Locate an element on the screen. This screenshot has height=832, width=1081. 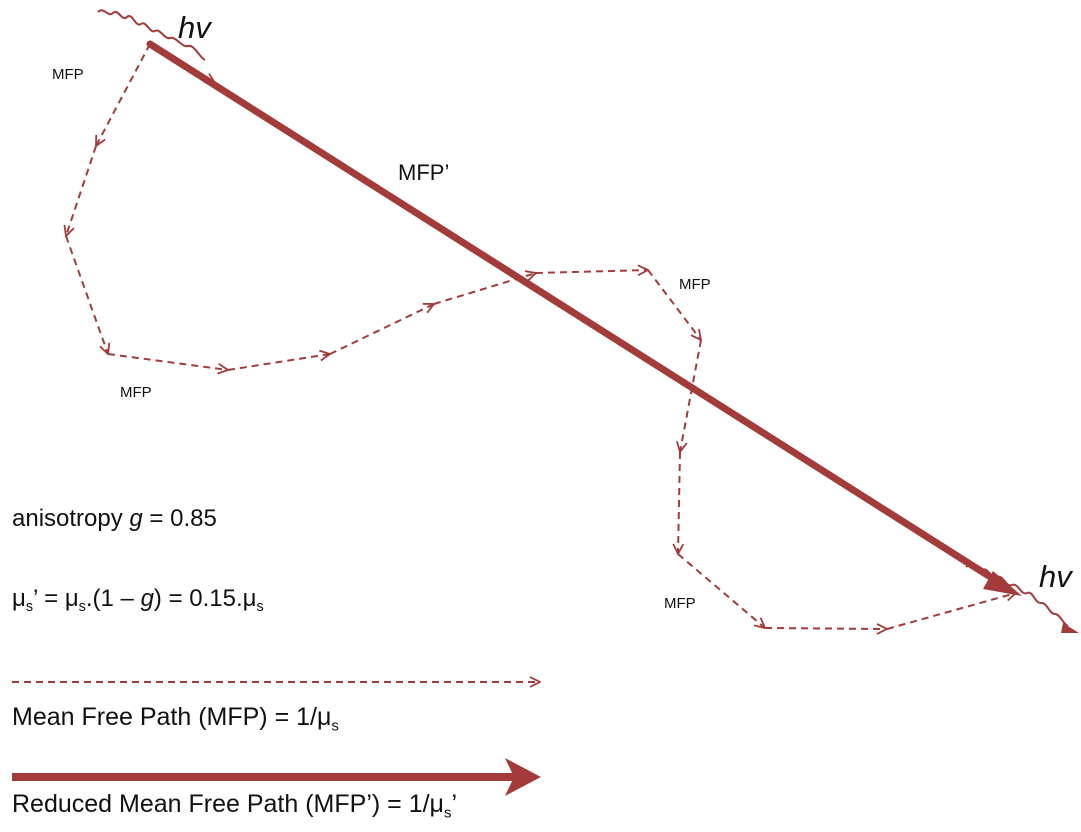
photon-in-label: hv is located at coordinates (195, 27).